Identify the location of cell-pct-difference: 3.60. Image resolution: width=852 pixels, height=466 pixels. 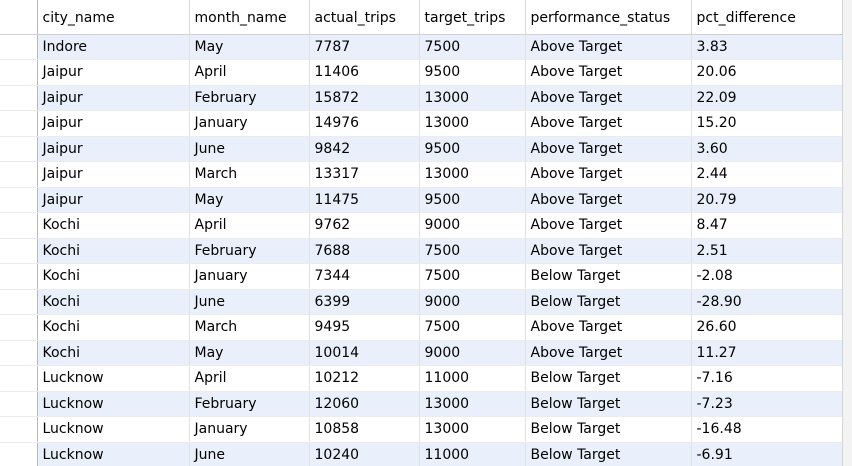
(766, 149).